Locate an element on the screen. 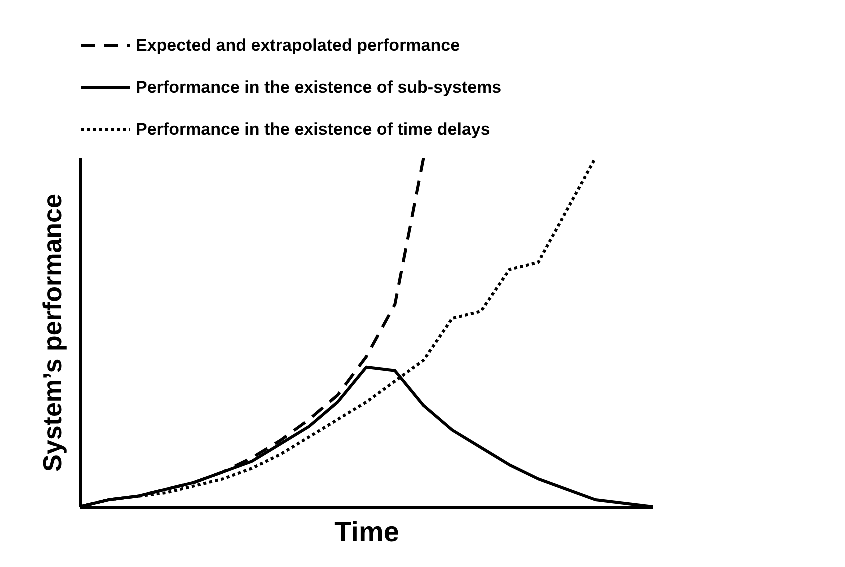  legend-label: Performance in the existence of sub-systems is located at coordinates (319, 87).